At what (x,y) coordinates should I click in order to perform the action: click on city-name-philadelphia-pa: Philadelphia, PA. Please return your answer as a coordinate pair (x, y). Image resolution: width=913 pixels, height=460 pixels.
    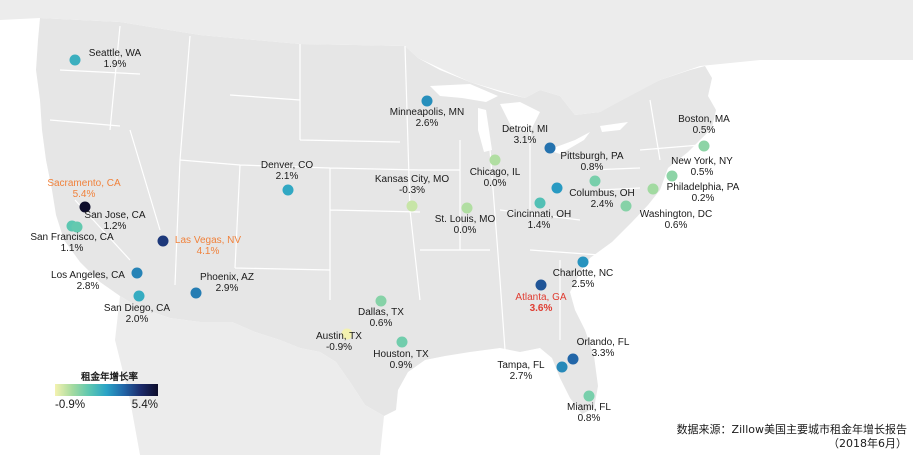
    Looking at the image, I should click on (703, 187).